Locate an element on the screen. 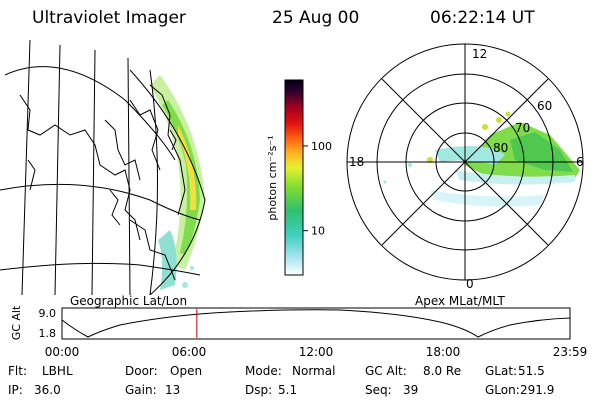 The image size is (600, 400). altitude-ylabel: GC Alt is located at coordinates (16, 322).